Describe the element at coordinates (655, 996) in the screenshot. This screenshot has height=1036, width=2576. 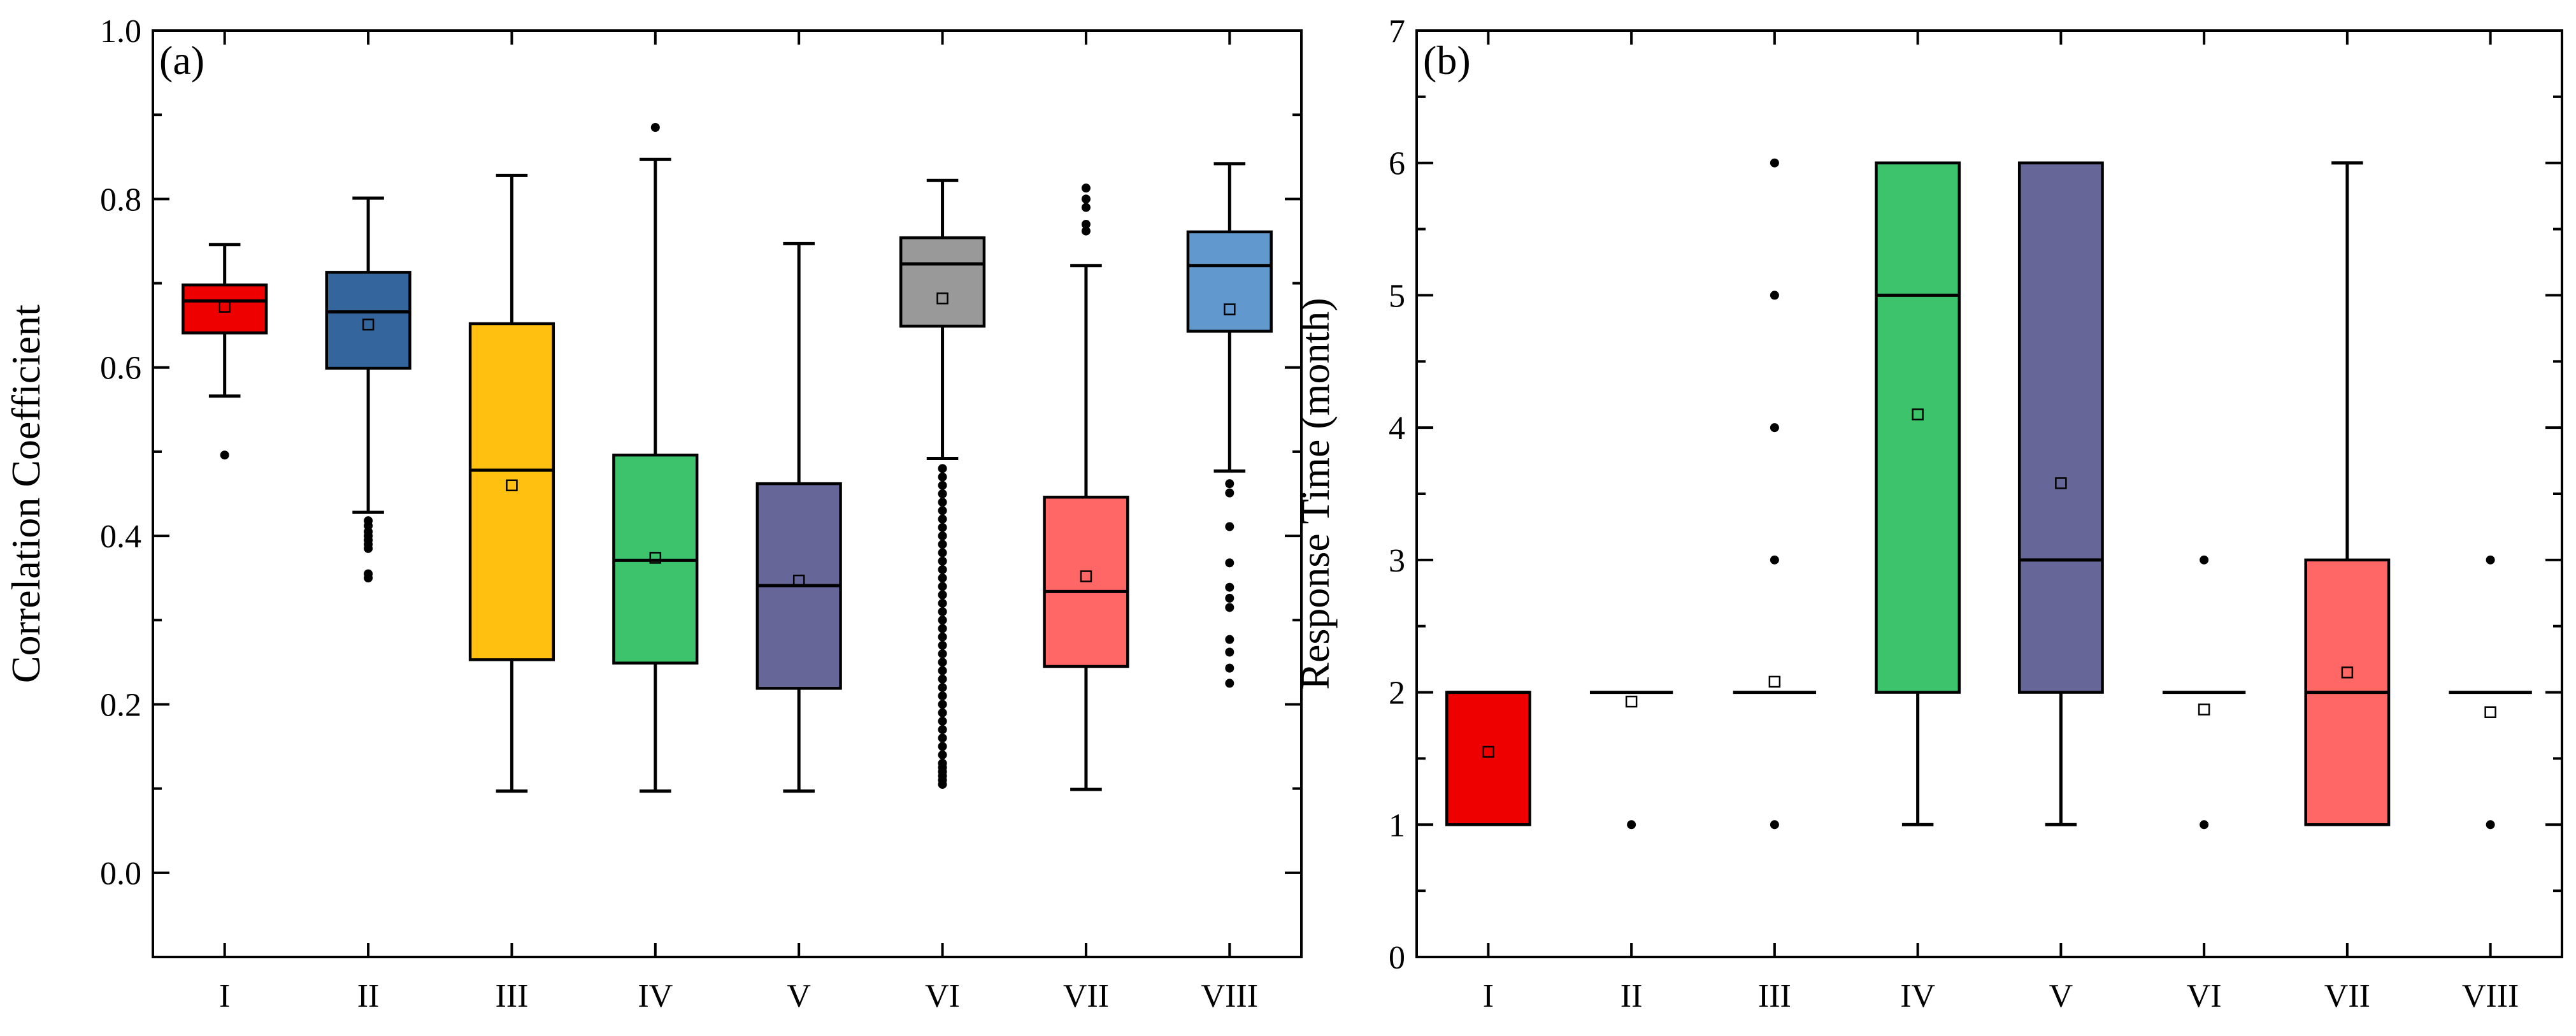
I see `x-tick-label-iv: IV` at that location.